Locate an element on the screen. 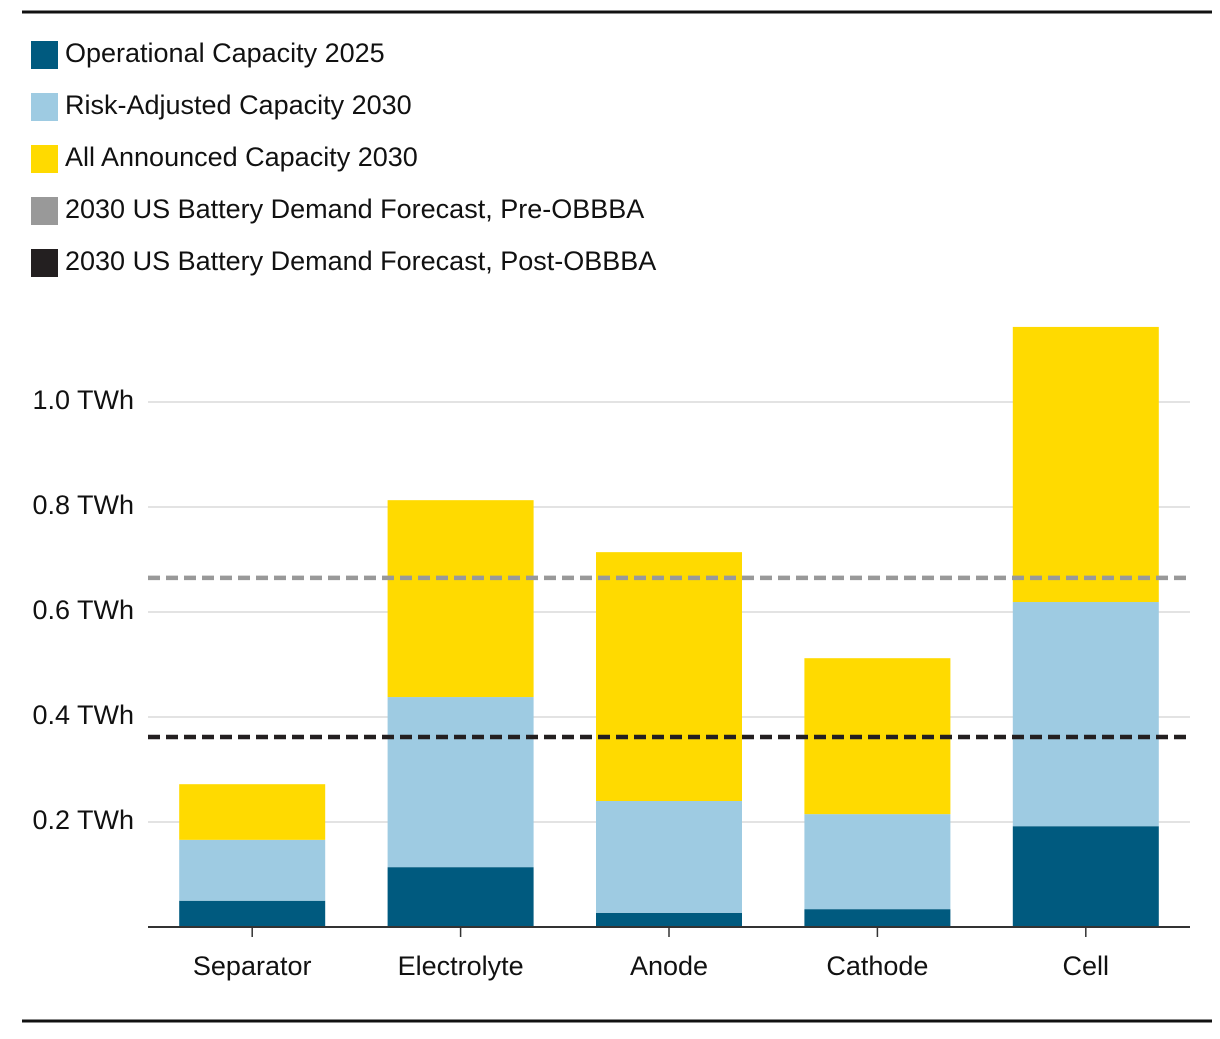 The image size is (1220, 1039). legend-label: Operational Capacity 2025 is located at coordinates (225, 53).